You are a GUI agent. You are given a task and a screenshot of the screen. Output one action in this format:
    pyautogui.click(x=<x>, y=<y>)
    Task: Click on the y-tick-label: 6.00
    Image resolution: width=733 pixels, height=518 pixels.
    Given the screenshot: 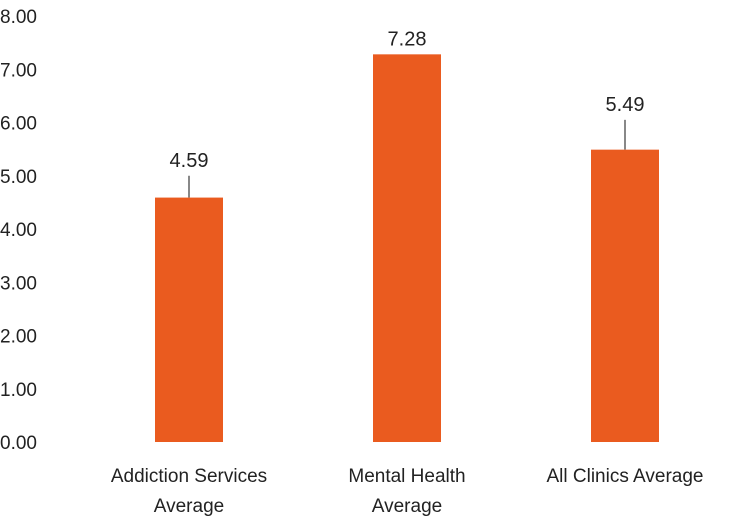 What is the action you would take?
    pyautogui.click(x=18, y=124)
    